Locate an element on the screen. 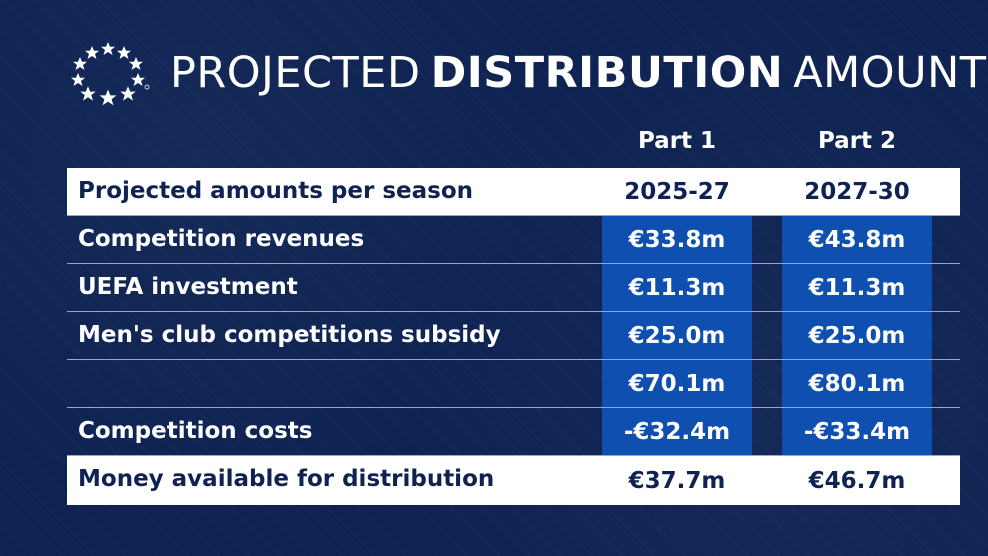 This screenshot has width=988, height=556. column-header-part2: Part 2 is located at coordinates (857, 141).